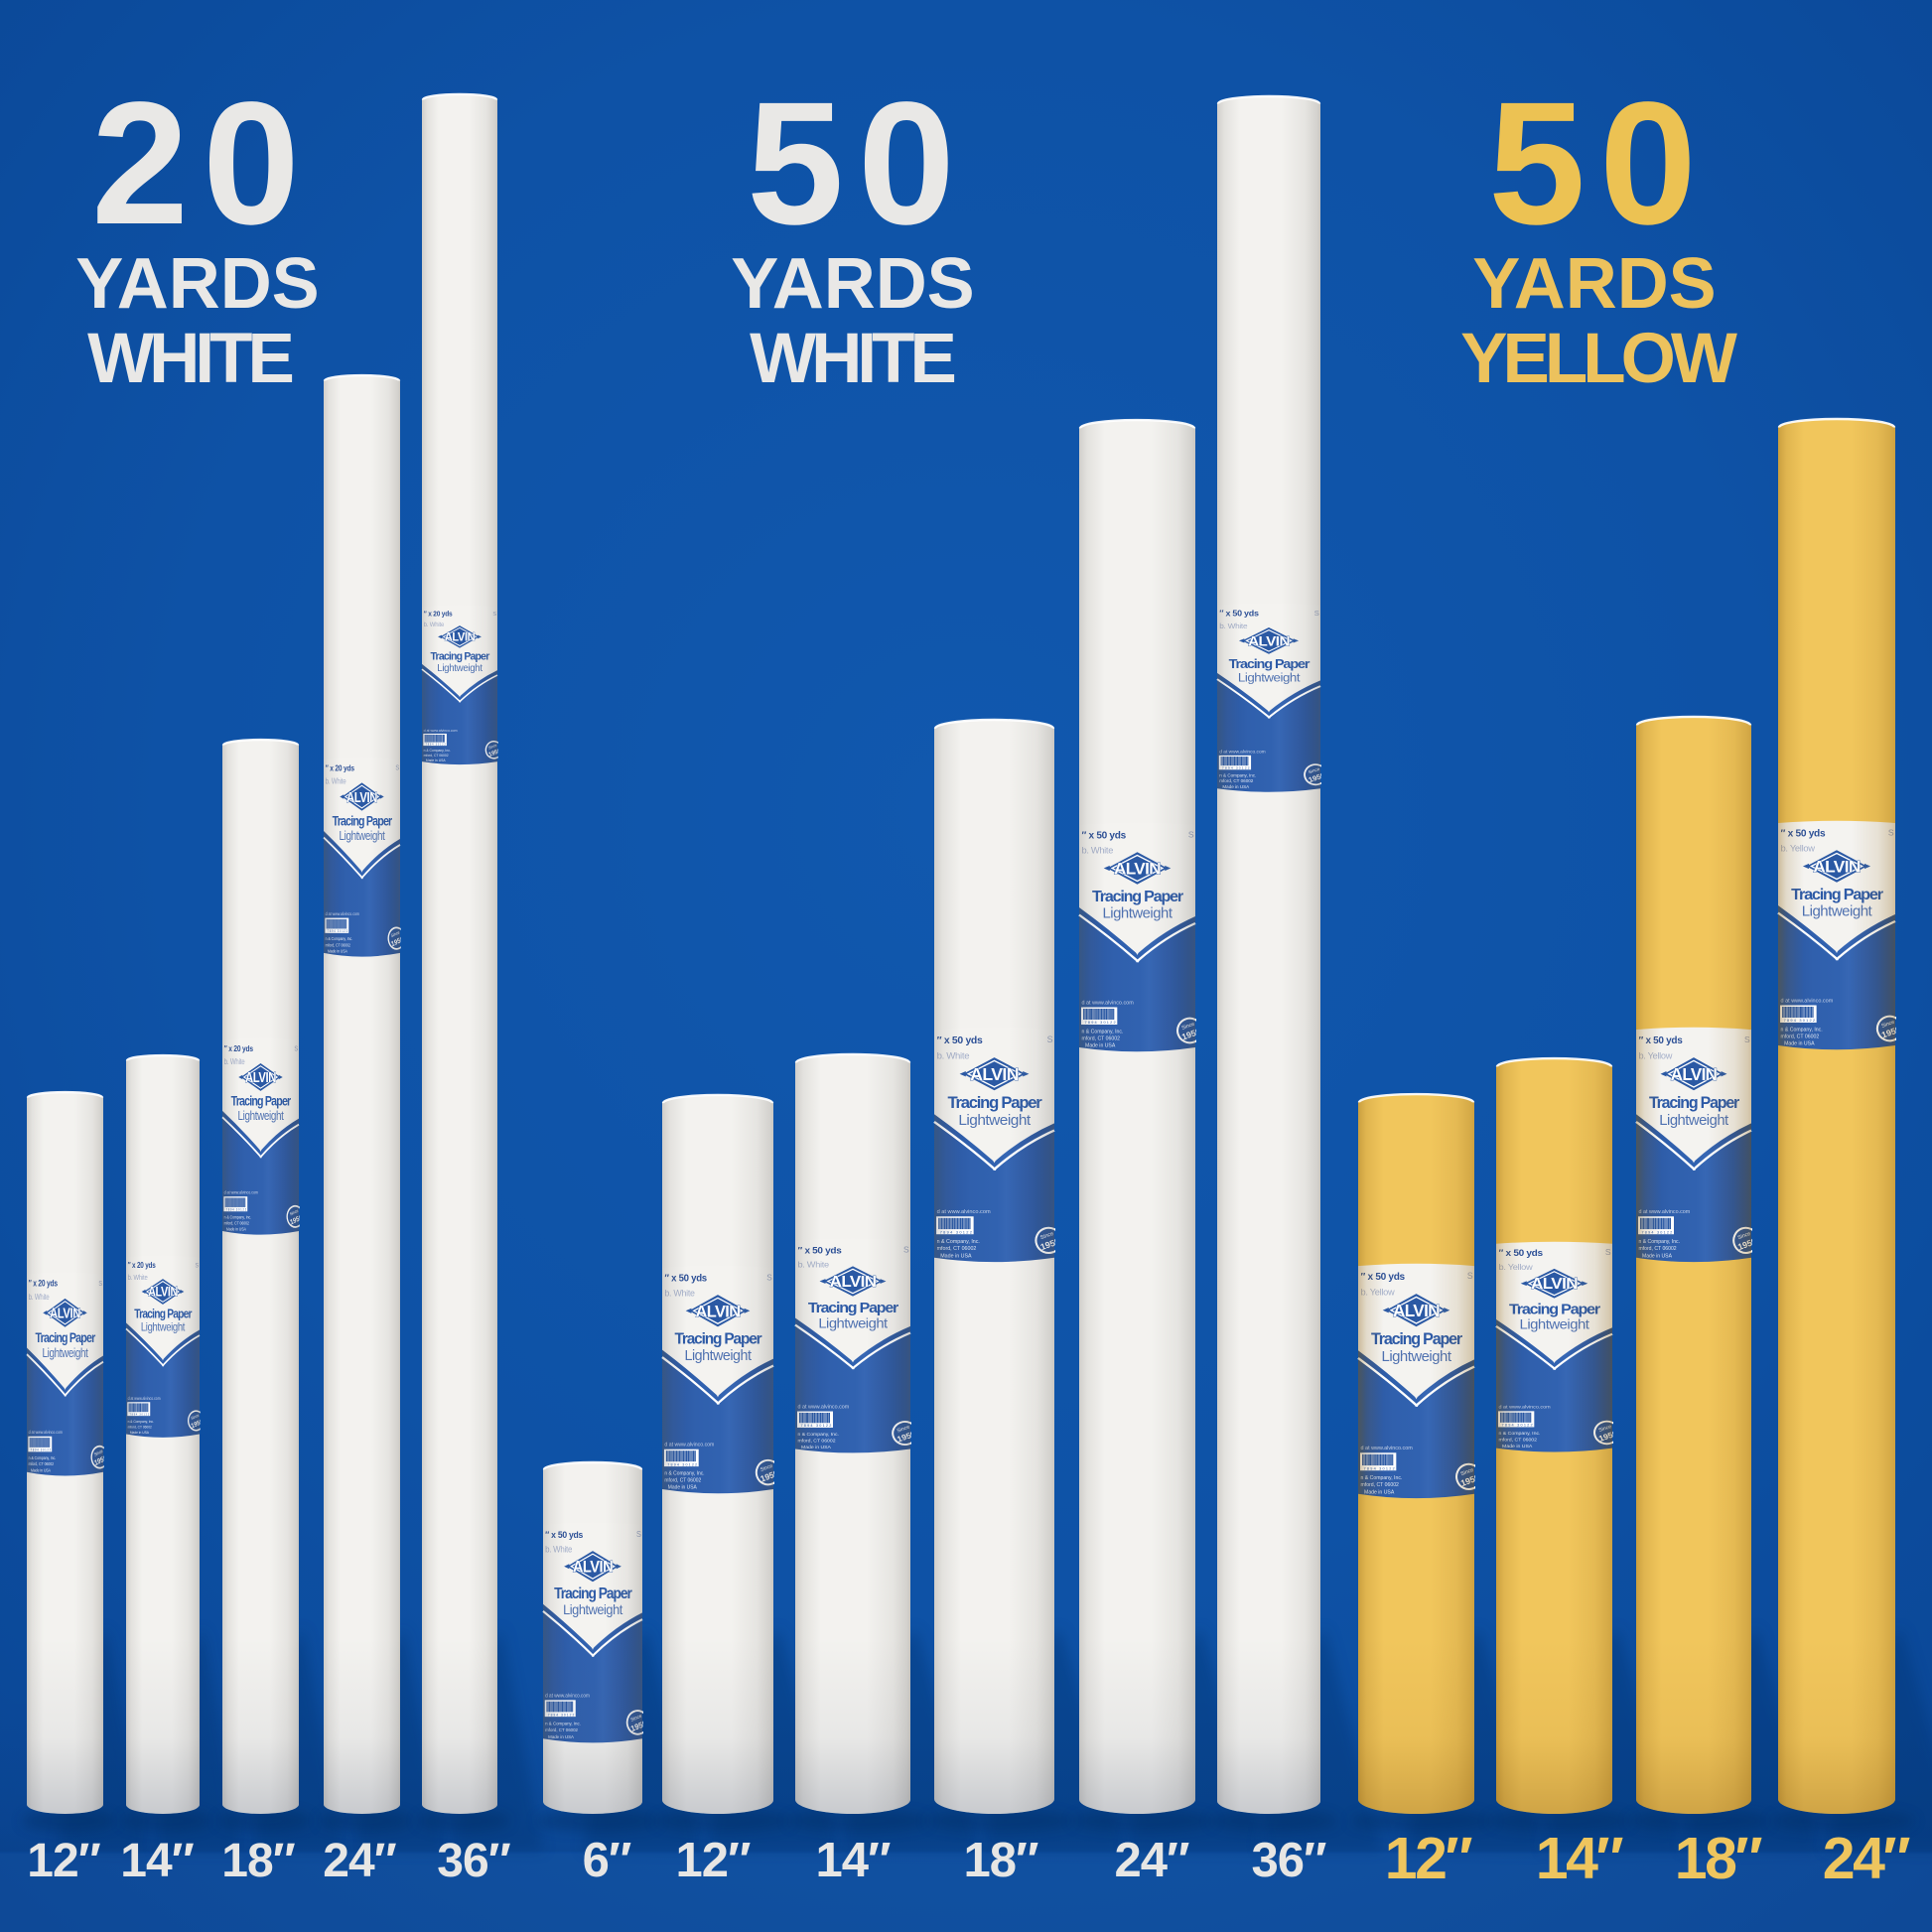  What do you see at coordinates (1599, 359) in the screenshot?
I see `svg-text: YELLOW` at bounding box center [1599, 359].